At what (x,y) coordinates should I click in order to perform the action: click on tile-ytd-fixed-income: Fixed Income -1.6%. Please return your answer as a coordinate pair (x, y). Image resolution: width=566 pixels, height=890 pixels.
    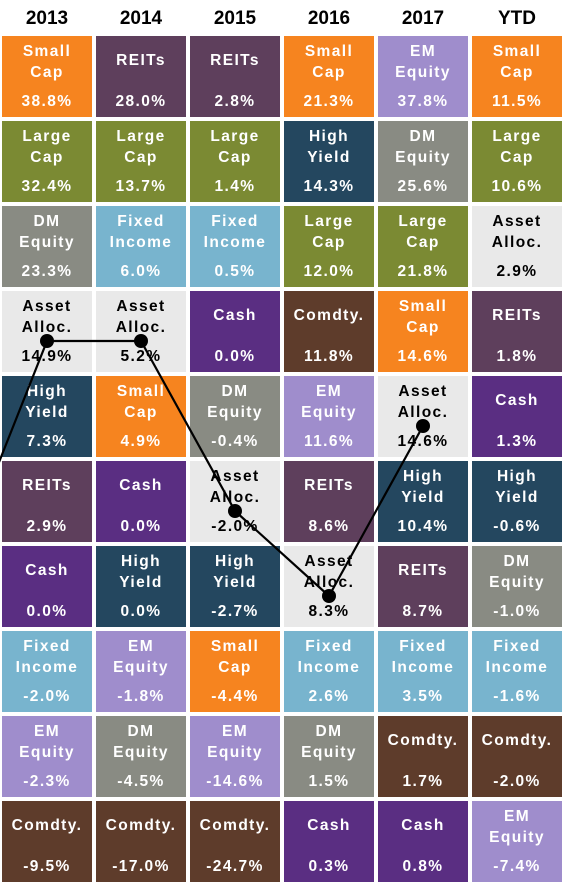
    Looking at the image, I should click on (517, 671).